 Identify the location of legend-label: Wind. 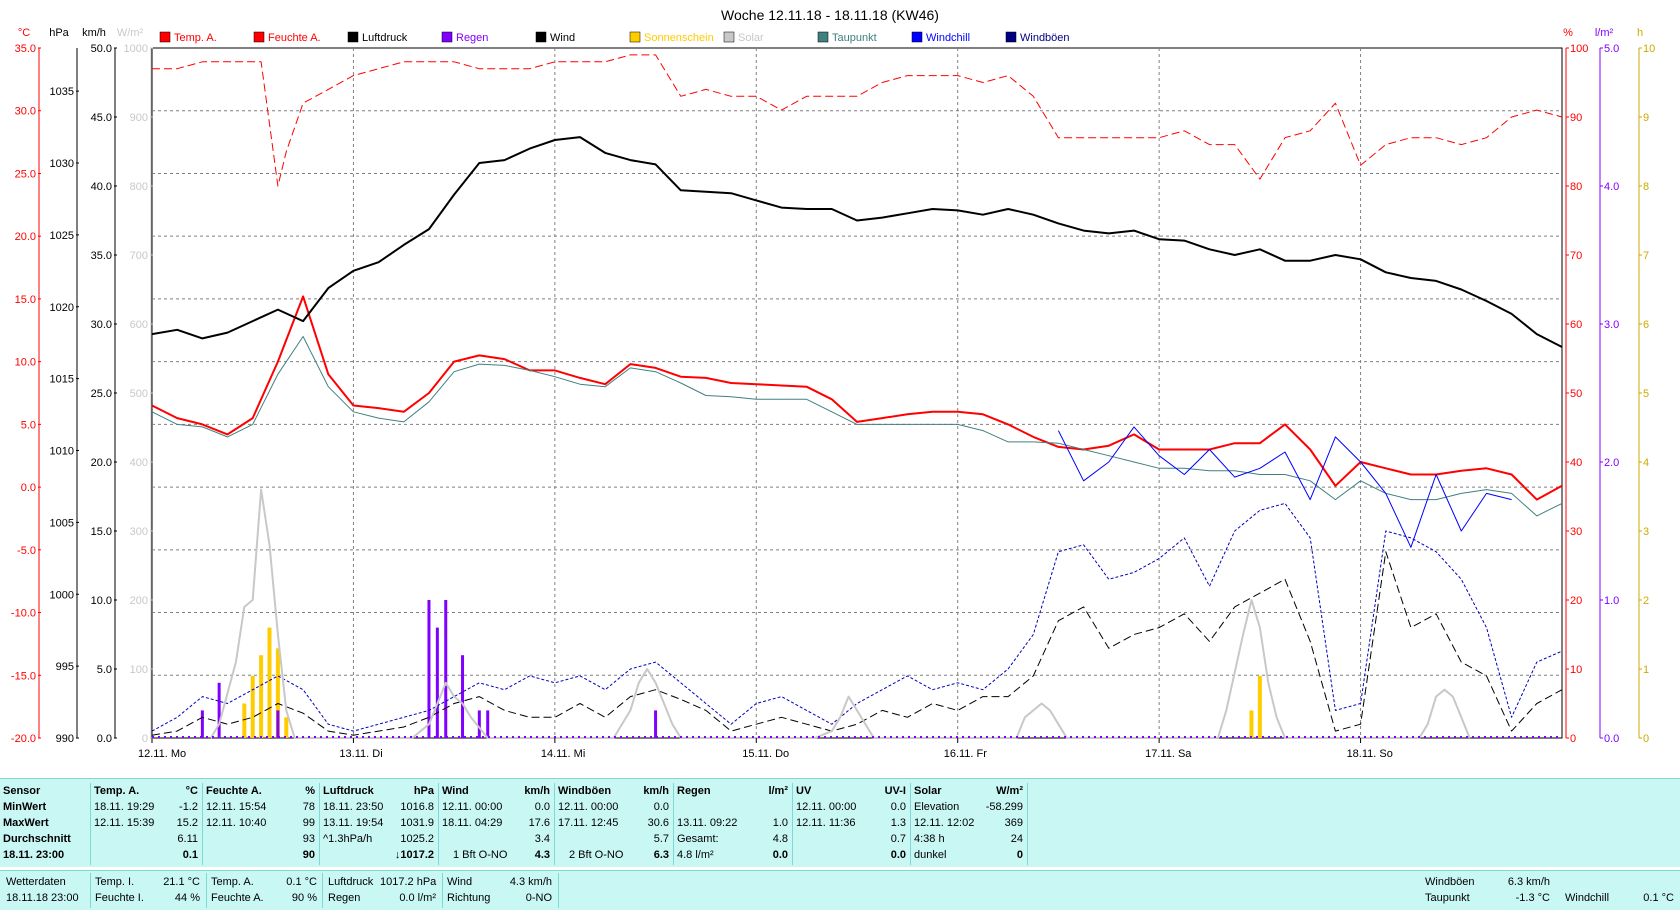
(562, 38).